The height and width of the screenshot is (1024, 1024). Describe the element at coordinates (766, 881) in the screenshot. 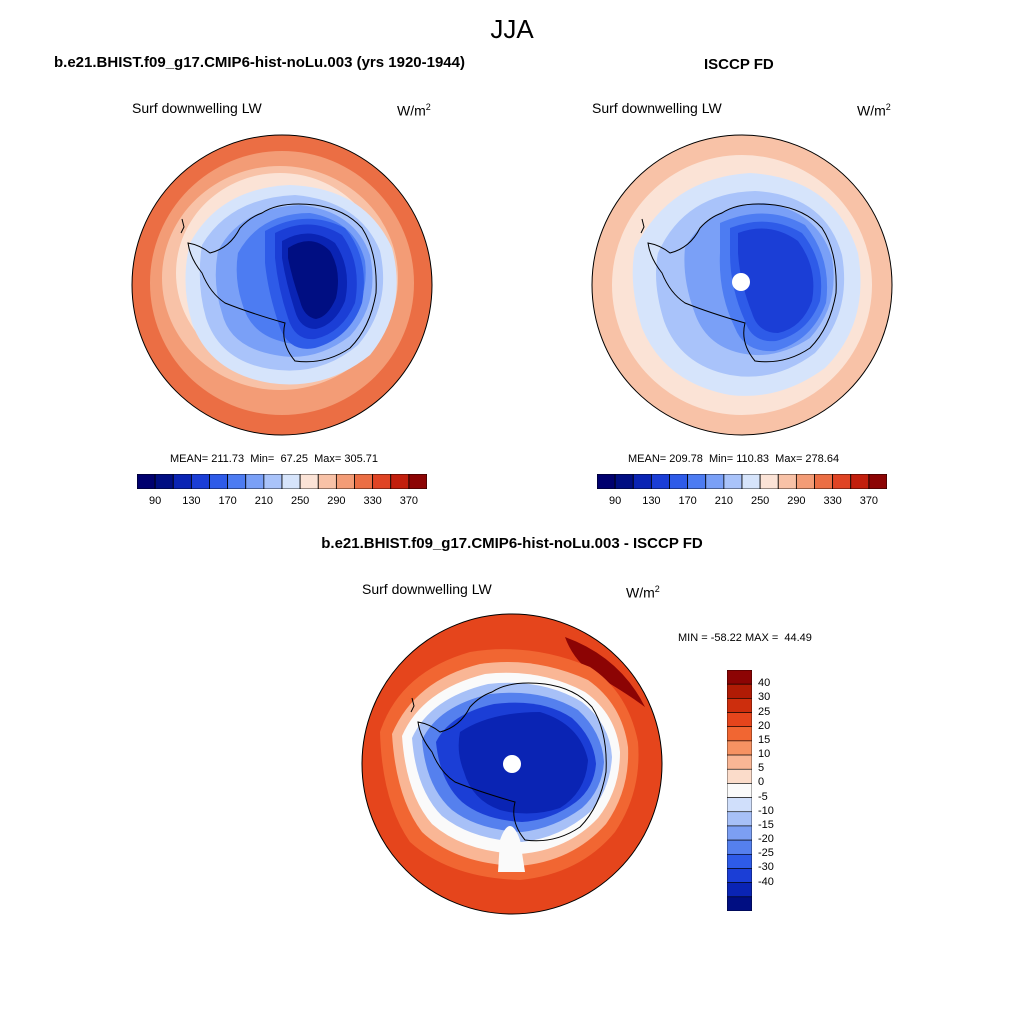

I see `colorbar-tick-label: -40` at that location.